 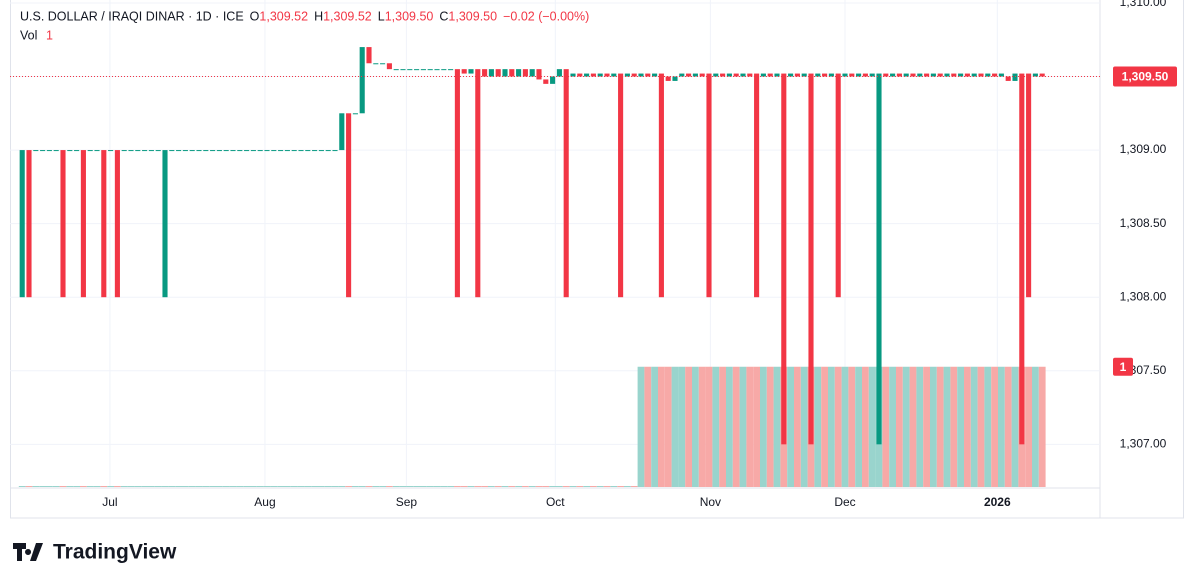 I want to click on logo-text: TradingView, so click(x=115, y=552).